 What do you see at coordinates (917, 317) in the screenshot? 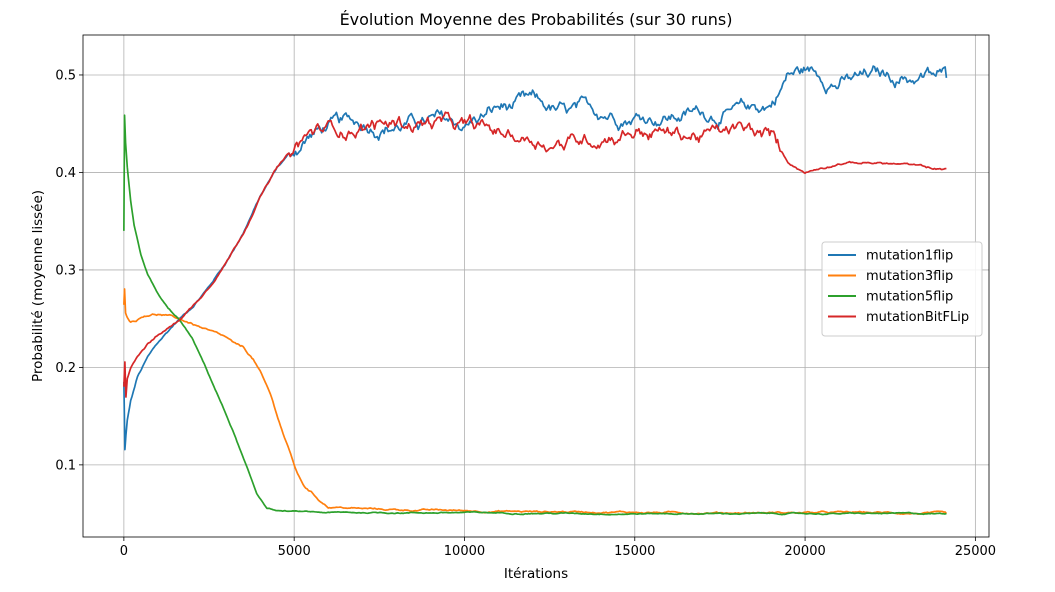
I see `legend-label-mutationbitflip: mutationBitFLip` at bounding box center [917, 317].